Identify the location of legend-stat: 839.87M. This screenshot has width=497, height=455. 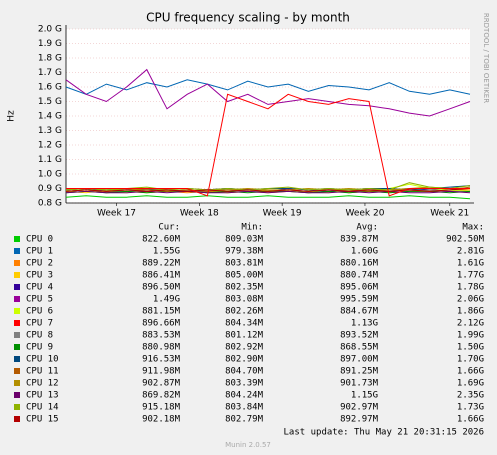
(359, 240).